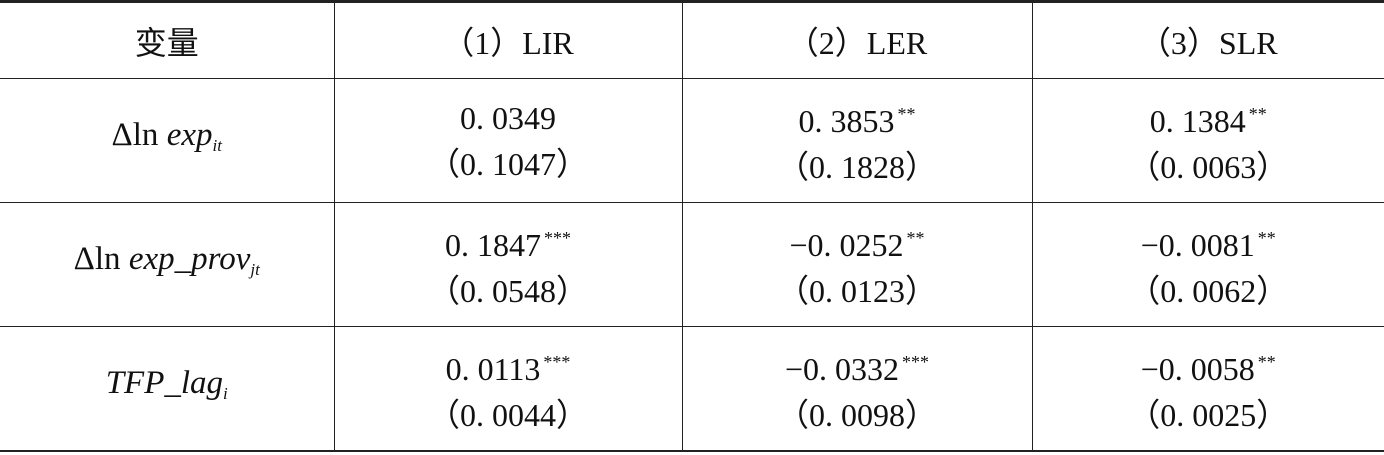 Image resolution: width=1384 pixels, height=455 pixels. Describe the element at coordinates (856, 40) in the screenshot. I see `header-cell: （2）LER` at that location.